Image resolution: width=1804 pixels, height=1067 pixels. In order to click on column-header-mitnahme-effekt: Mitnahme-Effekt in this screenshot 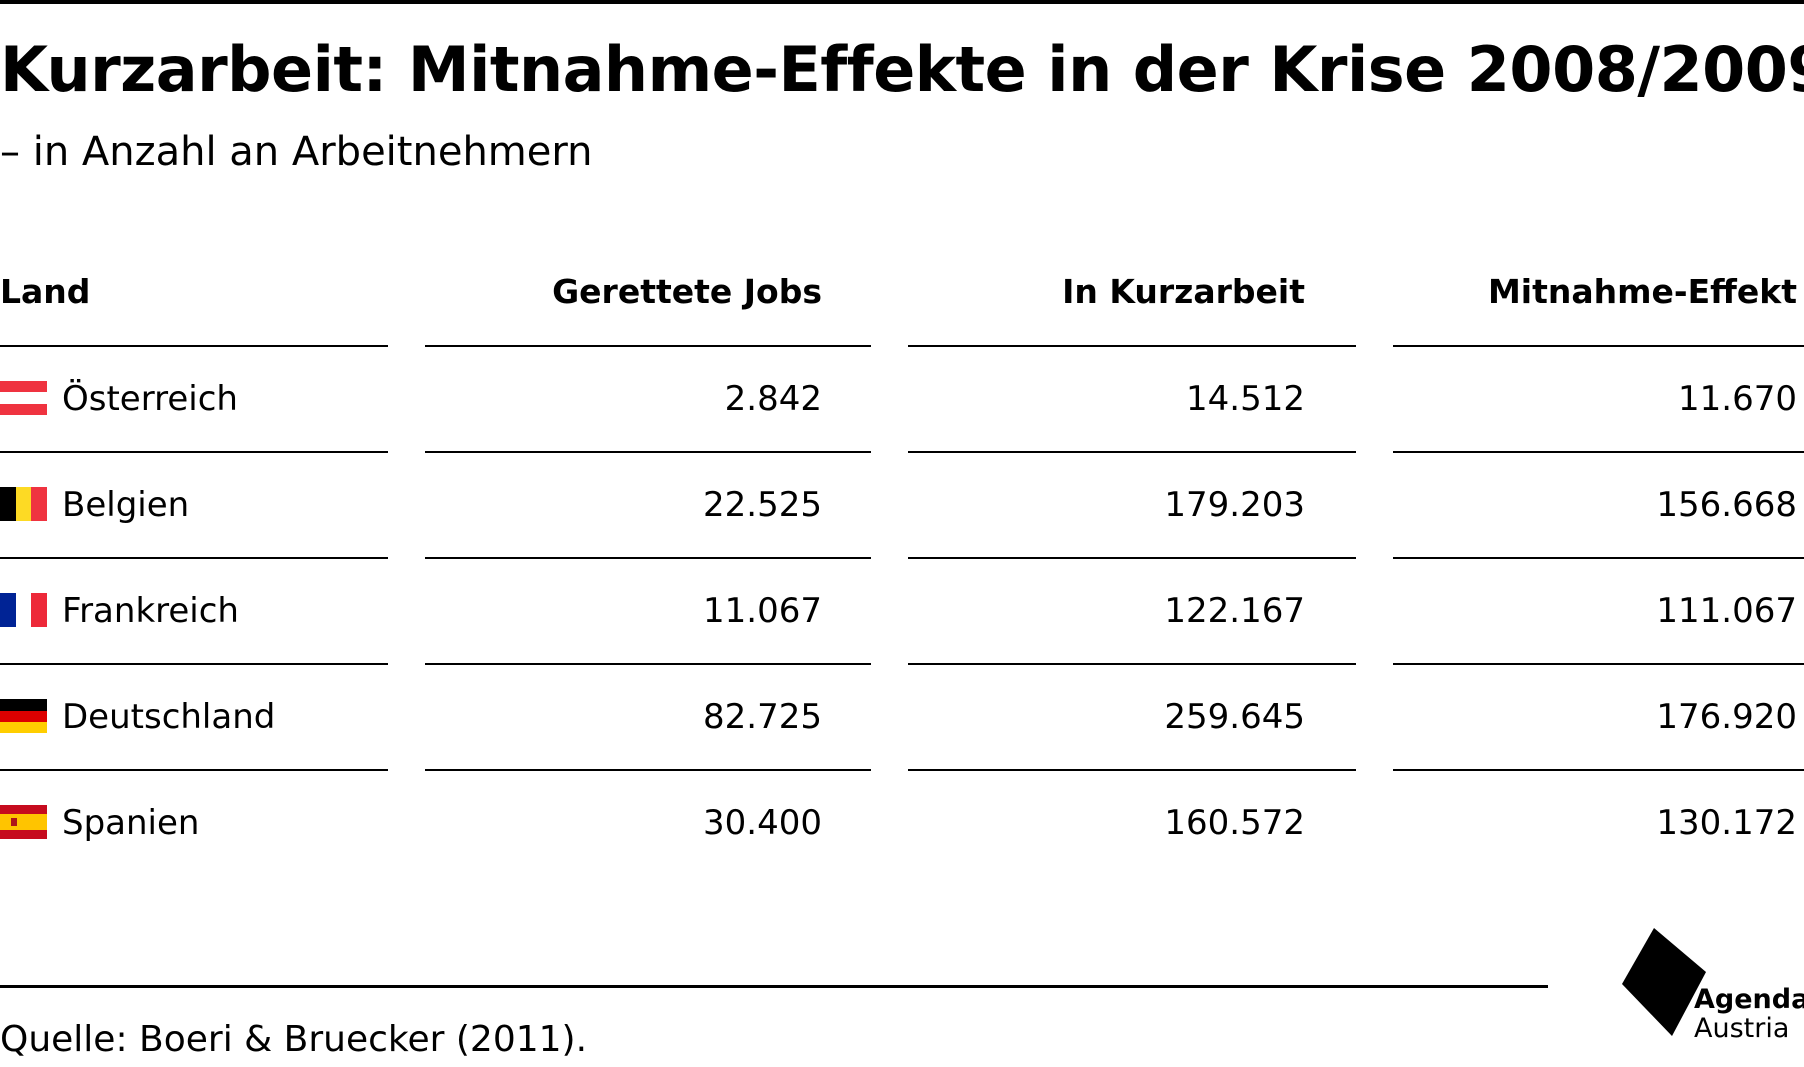, I will do `click(1642, 291)`.